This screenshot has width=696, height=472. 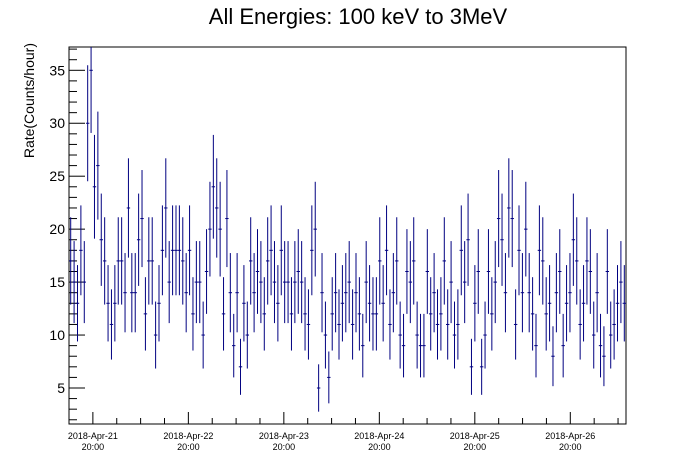 What do you see at coordinates (57, 123) in the screenshot?
I see `y-tick-label: 30` at bounding box center [57, 123].